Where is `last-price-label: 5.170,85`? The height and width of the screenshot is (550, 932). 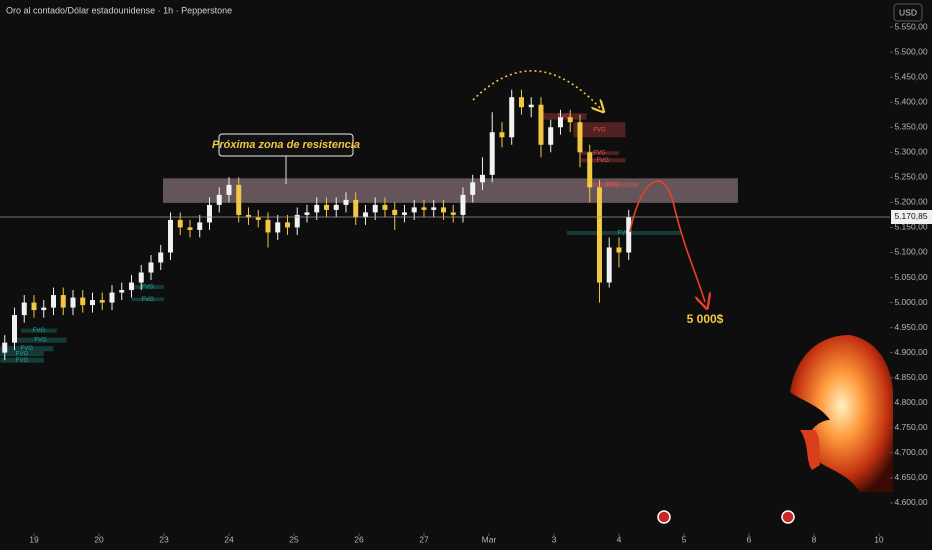 last-price-label: 5.170,85 is located at coordinates (910, 216).